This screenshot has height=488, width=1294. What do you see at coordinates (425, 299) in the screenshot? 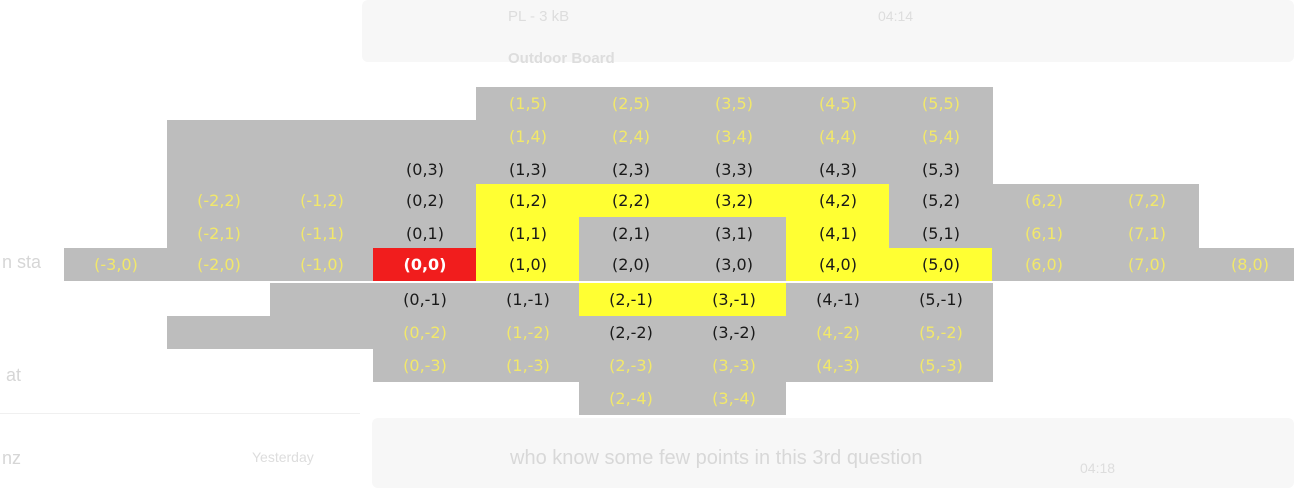
I see `grid-cell: (0,-1)` at bounding box center [425, 299].